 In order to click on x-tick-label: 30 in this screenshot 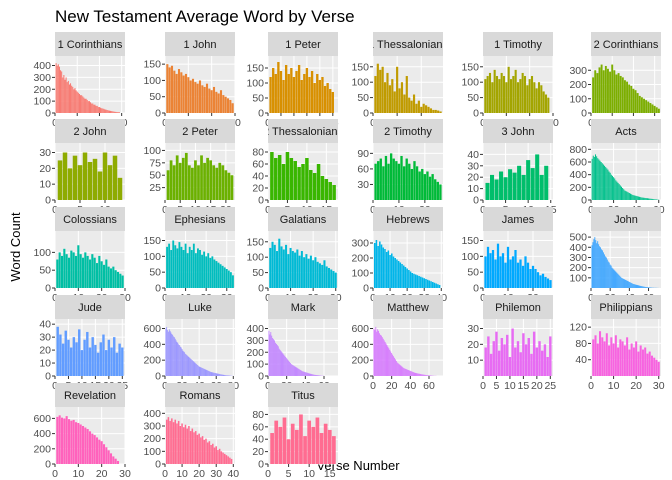, I will do `click(235, 123)`.